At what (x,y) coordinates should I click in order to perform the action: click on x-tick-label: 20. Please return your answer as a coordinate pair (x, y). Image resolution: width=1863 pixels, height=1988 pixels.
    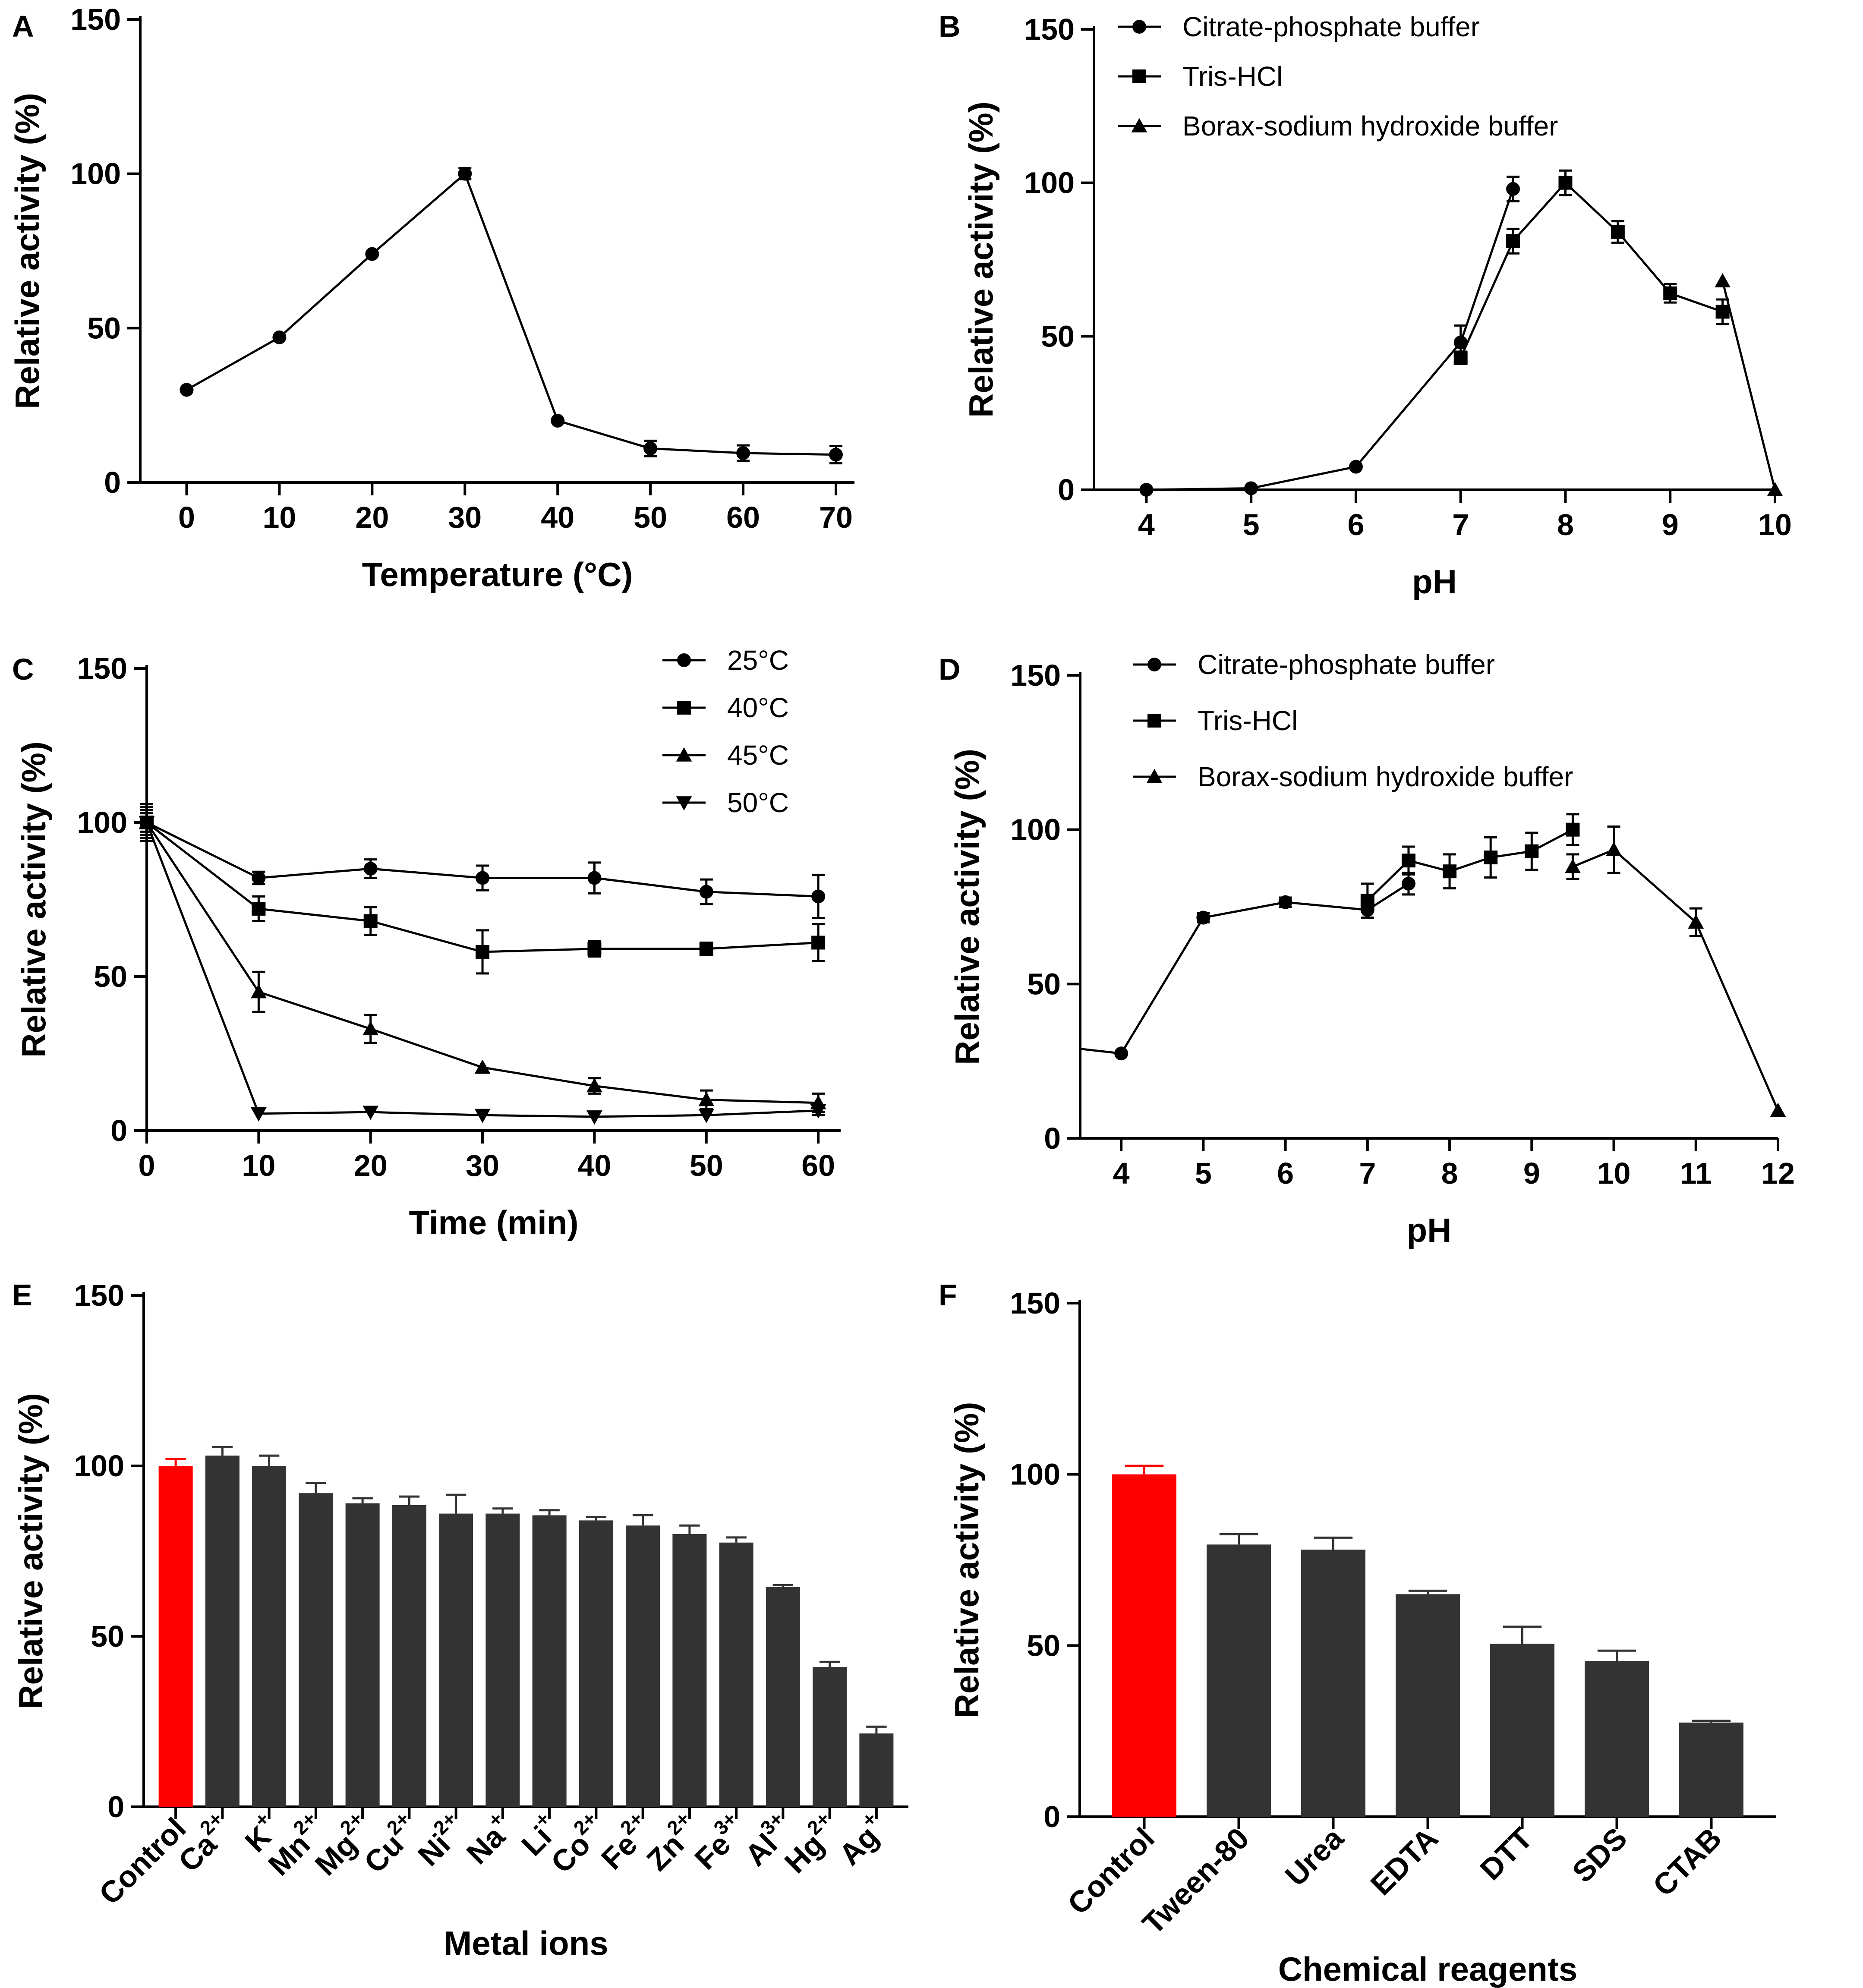
    Looking at the image, I should click on (371, 1165).